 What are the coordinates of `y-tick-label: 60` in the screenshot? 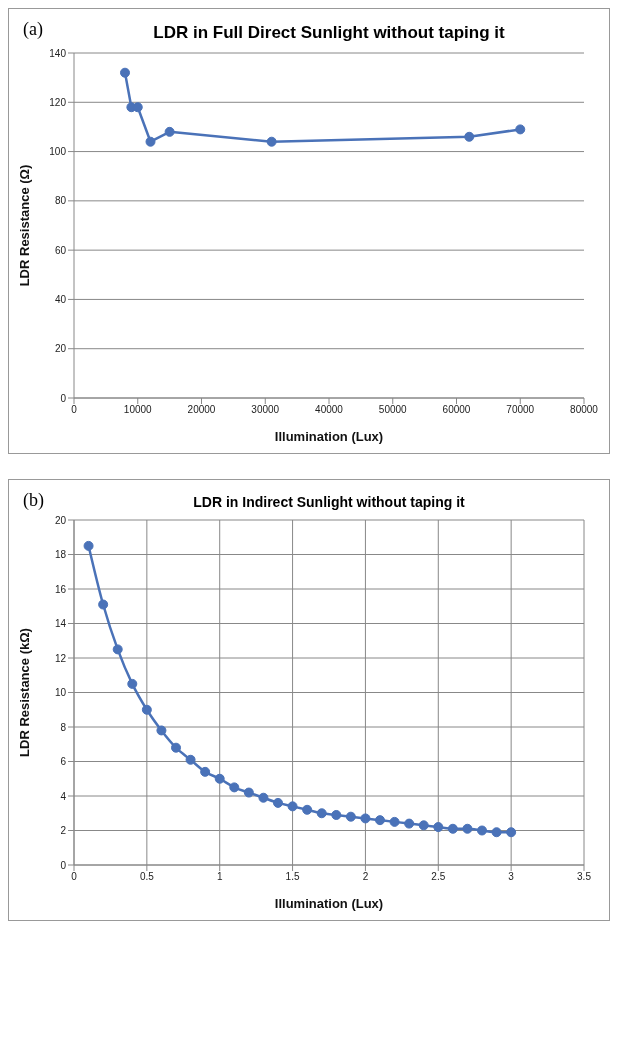 It's located at (60, 250).